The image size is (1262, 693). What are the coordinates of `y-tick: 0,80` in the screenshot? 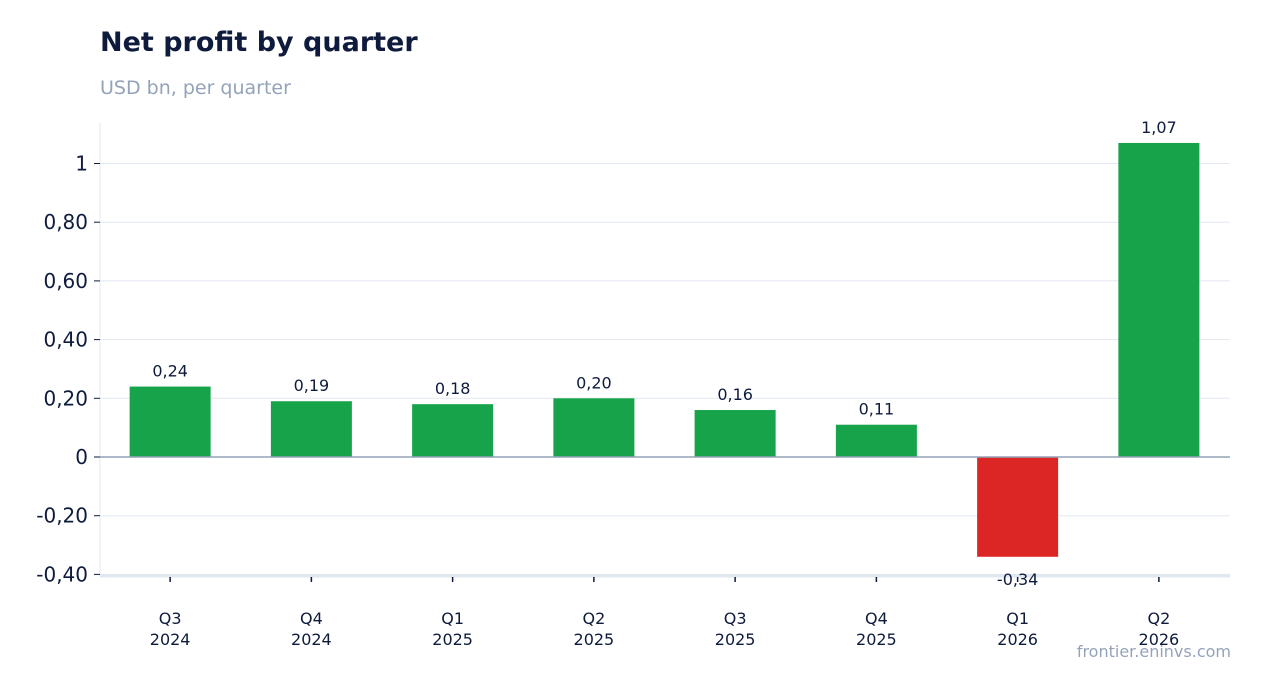 It's located at (71, 222).